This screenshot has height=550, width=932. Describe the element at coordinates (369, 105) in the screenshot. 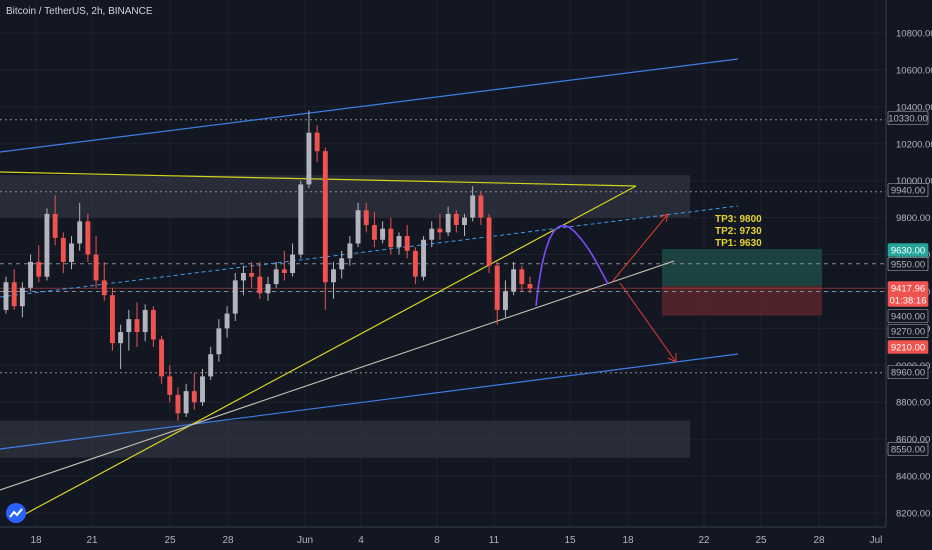

I see `upper-channel-line` at that location.